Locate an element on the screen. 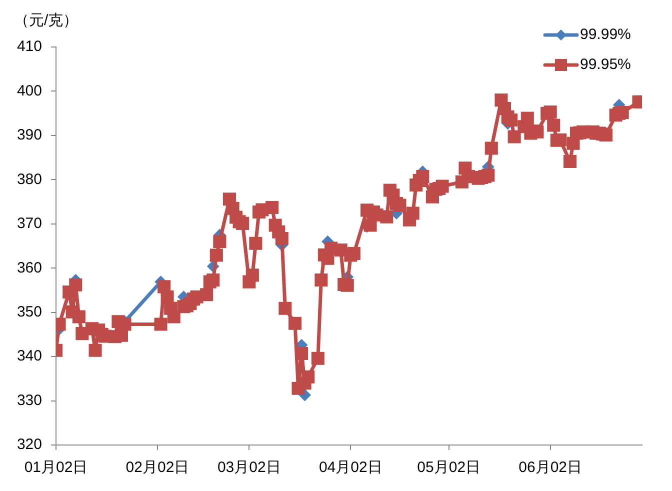 The height and width of the screenshot is (491, 672). y-tick-label: 390 is located at coordinates (29, 135).